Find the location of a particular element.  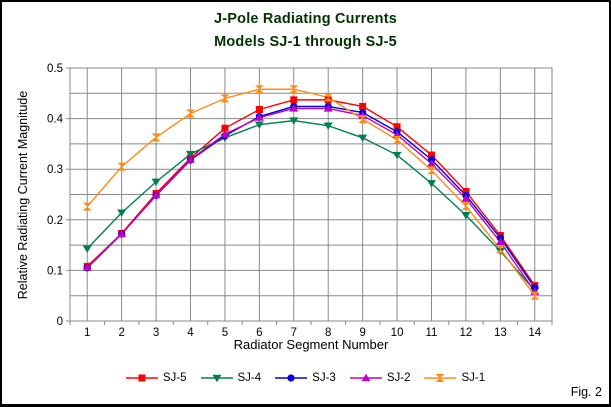

chart-title: J-Pole Radiating Currents is located at coordinates (305, 19).